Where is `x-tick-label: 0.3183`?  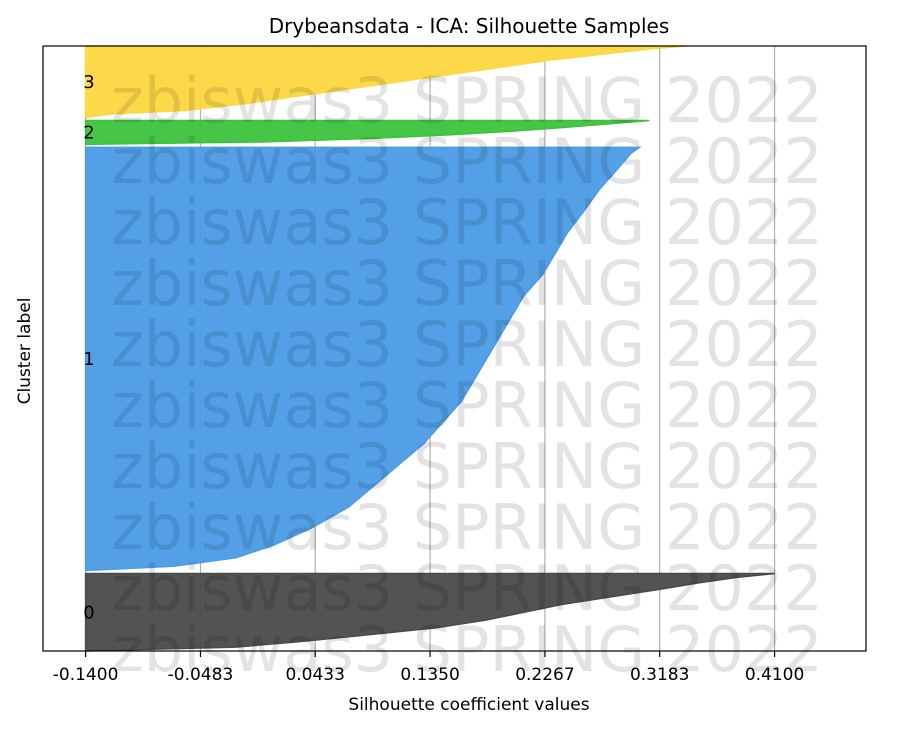 x-tick-label: 0.3183 is located at coordinates (659, 675).